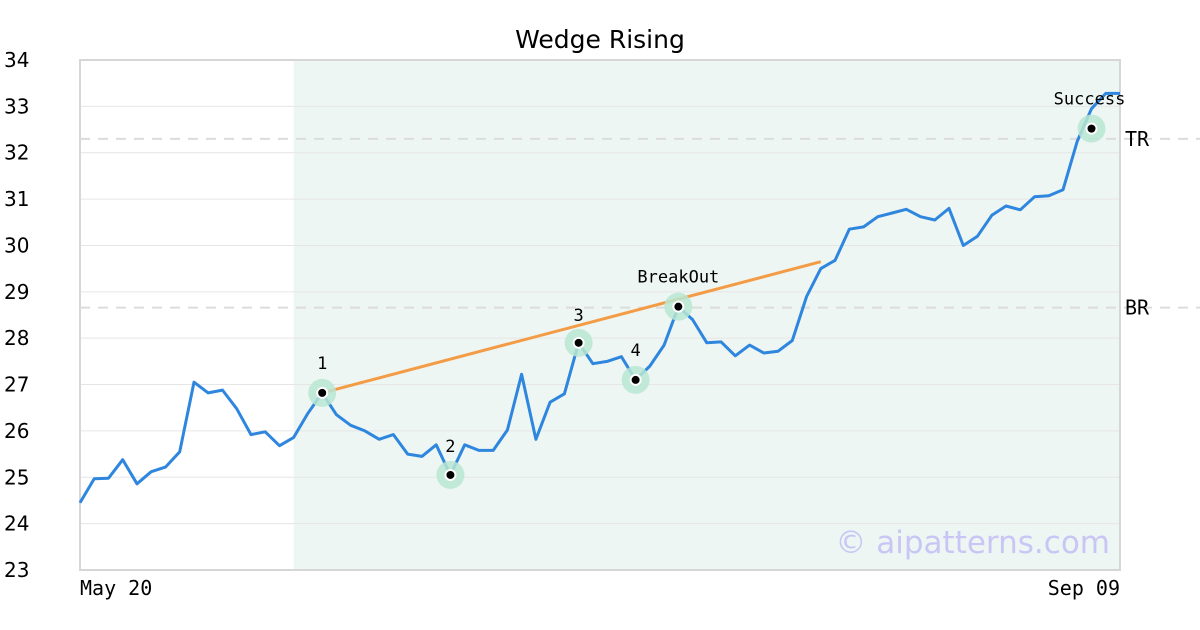 This screenshot has width=1200, height=630. Describe the element at coordinates (1084, 588) in the screenshot. I see `x-tick-label: Sep 09` at that location.